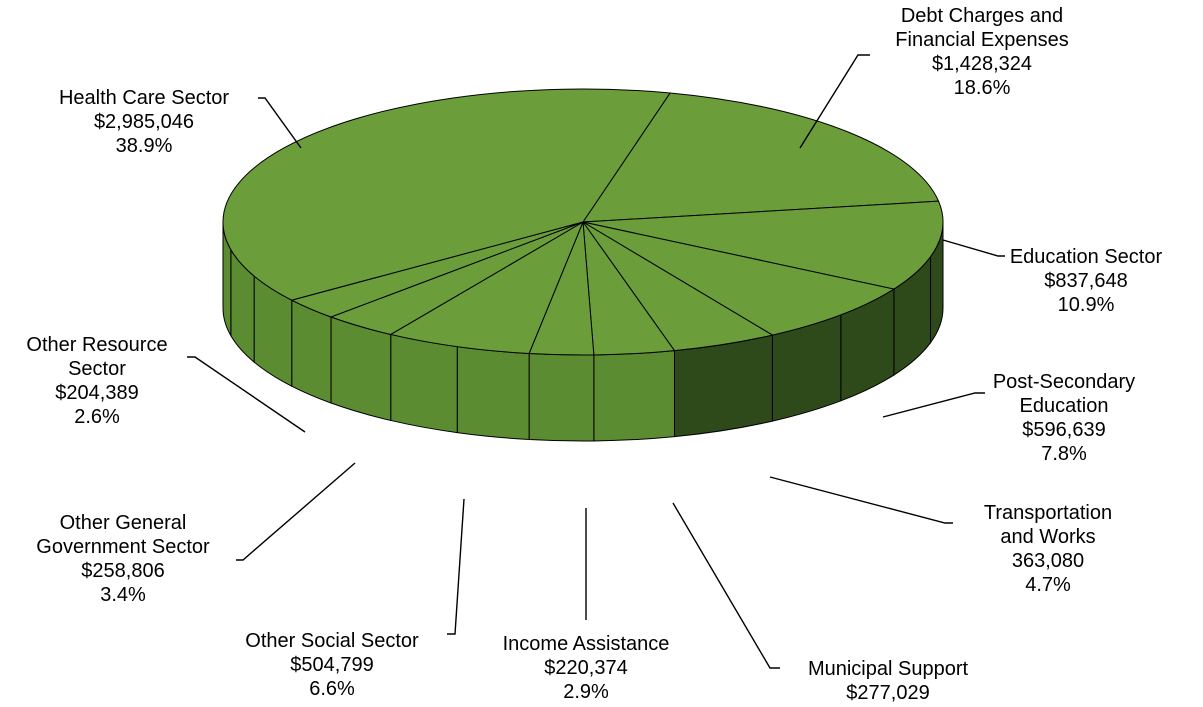 Image resolution: width=1203 pixels, height=707 pixels. I want to click on slice-municipal-support-leader-line, so click(726, 585).